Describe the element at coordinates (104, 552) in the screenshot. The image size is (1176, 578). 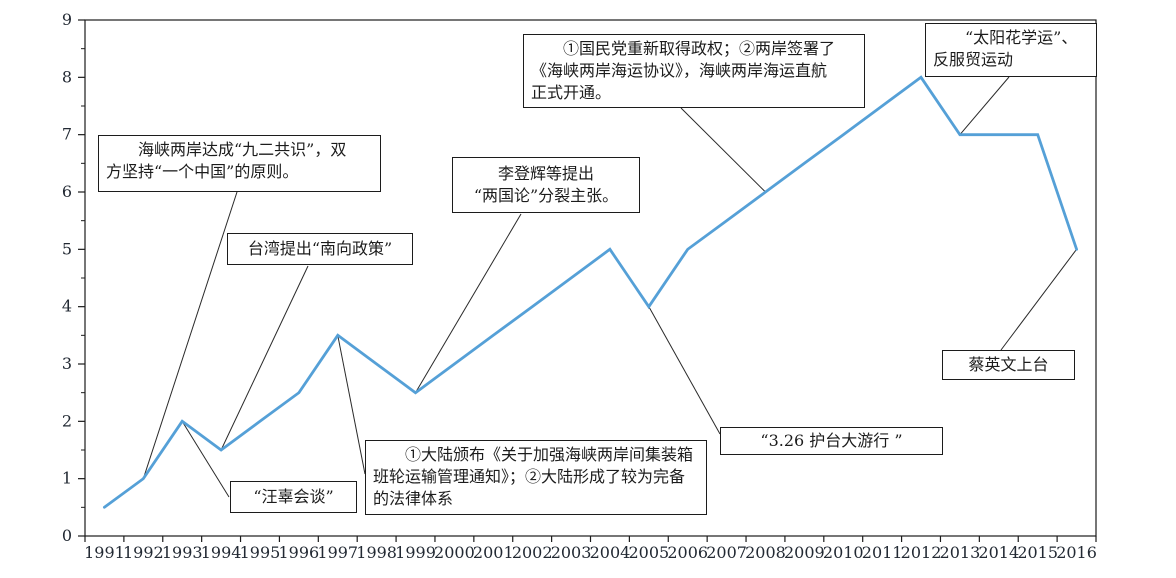
I see `x-tick-label: 1991` at that location.